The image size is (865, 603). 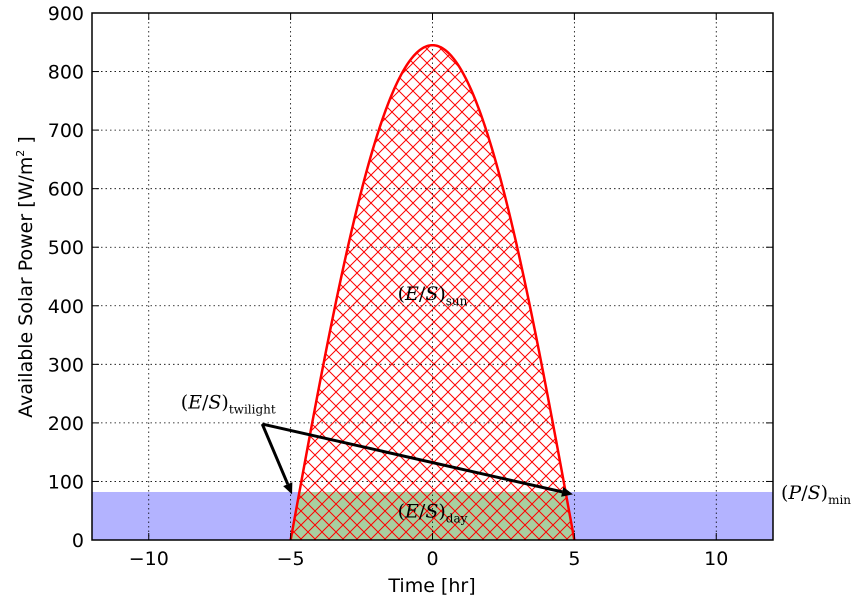 What do you see at coordinates (574, 559) in the screenshot?
I see `x-tick-label: 5` at bounding box center [574, 559].